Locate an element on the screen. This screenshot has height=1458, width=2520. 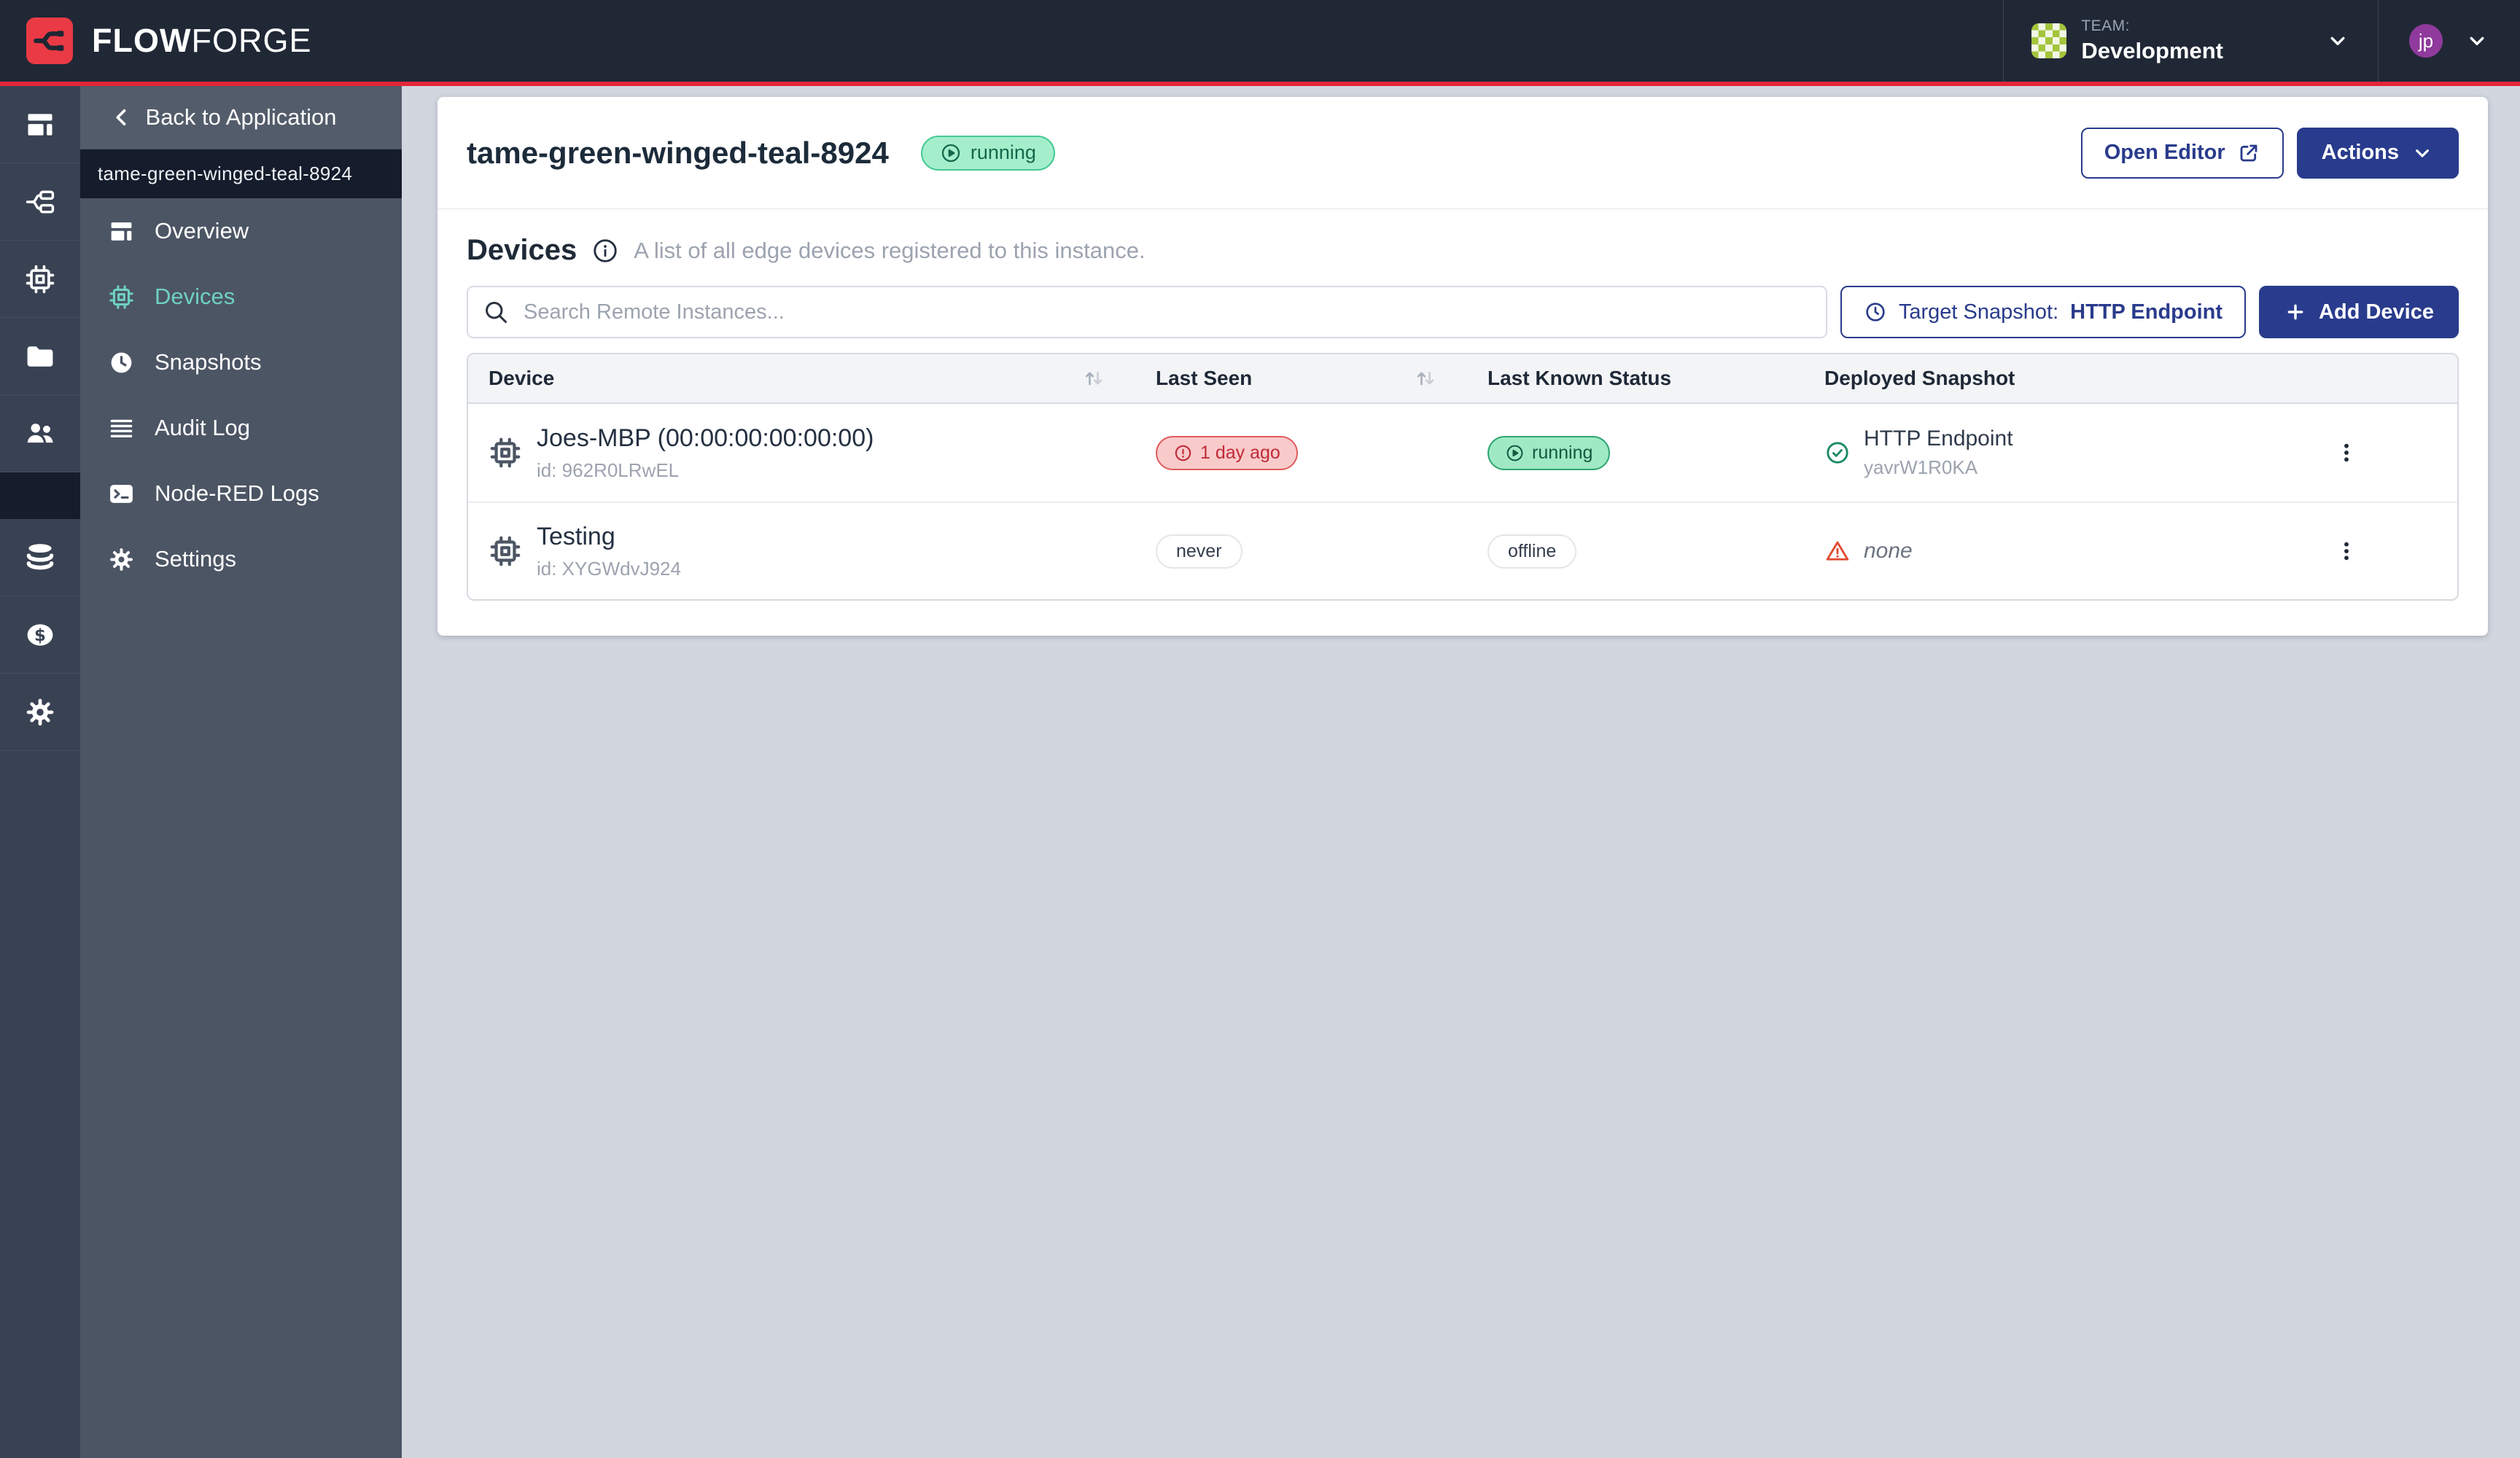
add-device-button: Add Device is located at coordinates (2359, 312).